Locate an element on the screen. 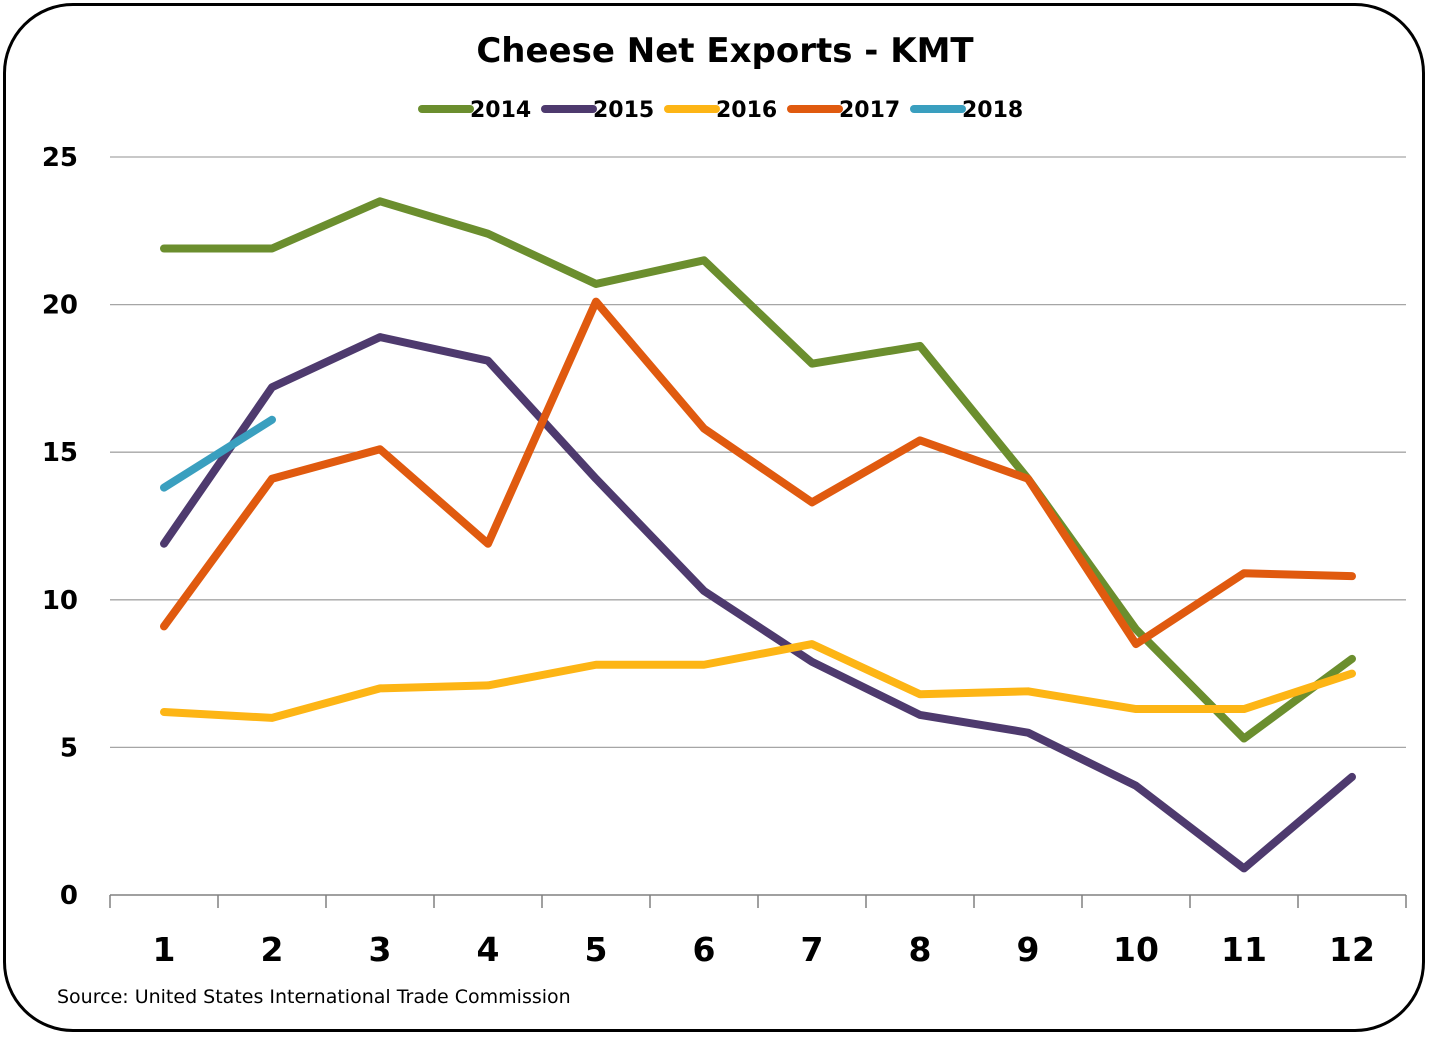 This screenshot has height=1041, width=1434. legend-label-2016: 2016 is located at coordinates (746, 110).